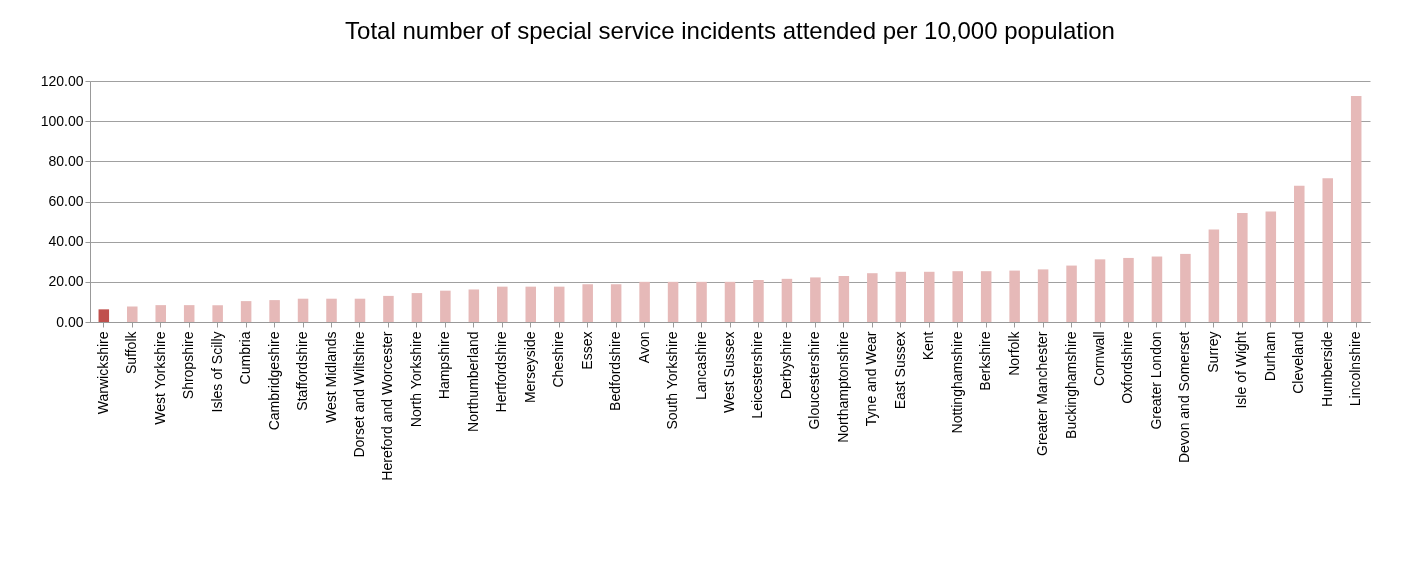 The height and width of the screenshot is (581, 1413). I want to click on x-tick-label: South Yorkshire, so click(672, 380).